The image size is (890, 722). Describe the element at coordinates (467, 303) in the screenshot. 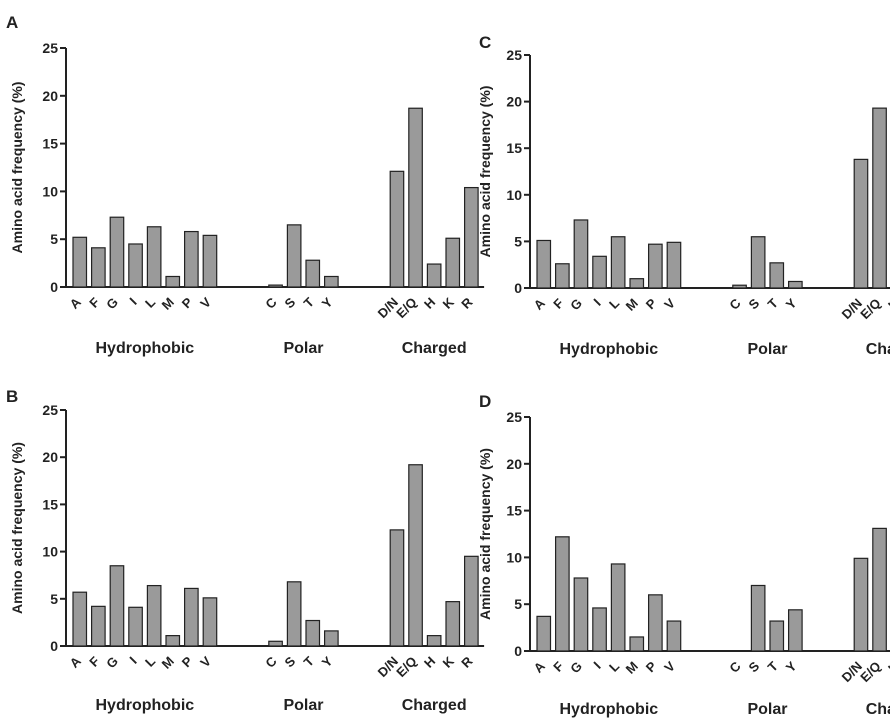

I see `x-tick-label: R` at that location.